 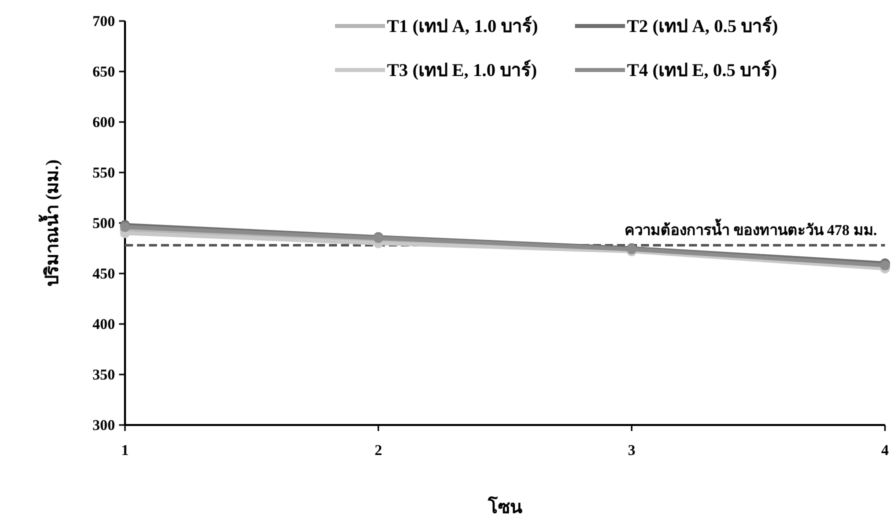 I want to click on legend-label: T2 (เทป A, 0.5 บาร์), so click(x=702, y=25).